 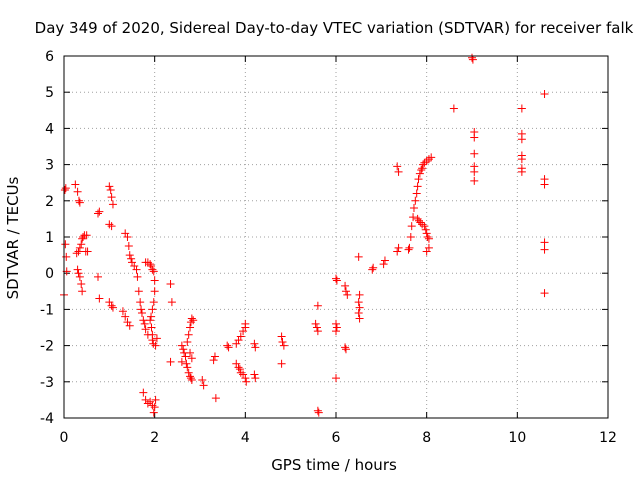 What do you see at coordinates (47, 383) in the screenshot?
I see `y-tick-label: -3` at bounding box center [47, 383].